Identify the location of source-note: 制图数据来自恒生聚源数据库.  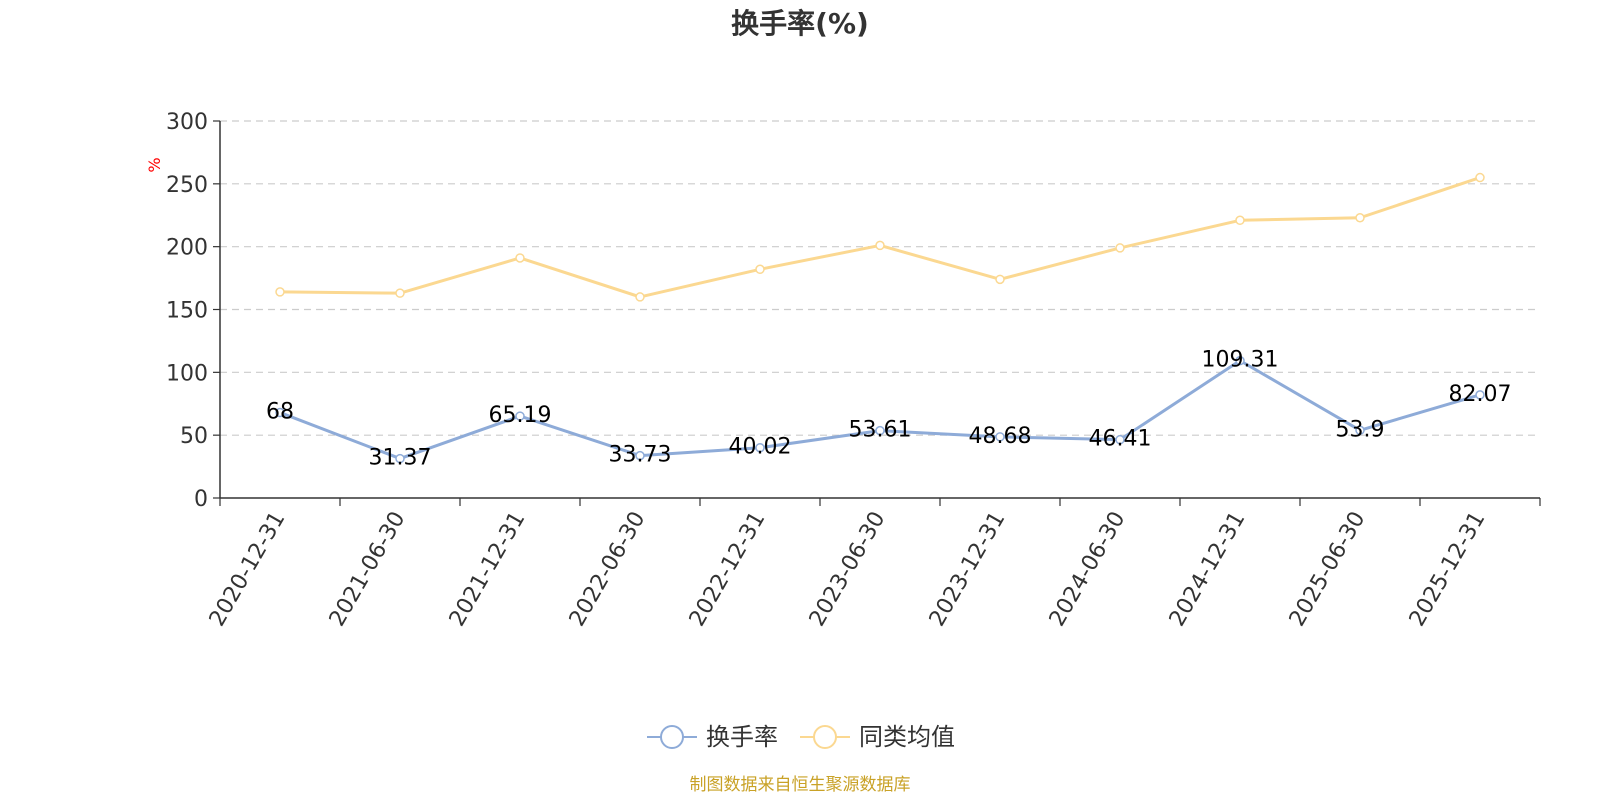
(800, 785).